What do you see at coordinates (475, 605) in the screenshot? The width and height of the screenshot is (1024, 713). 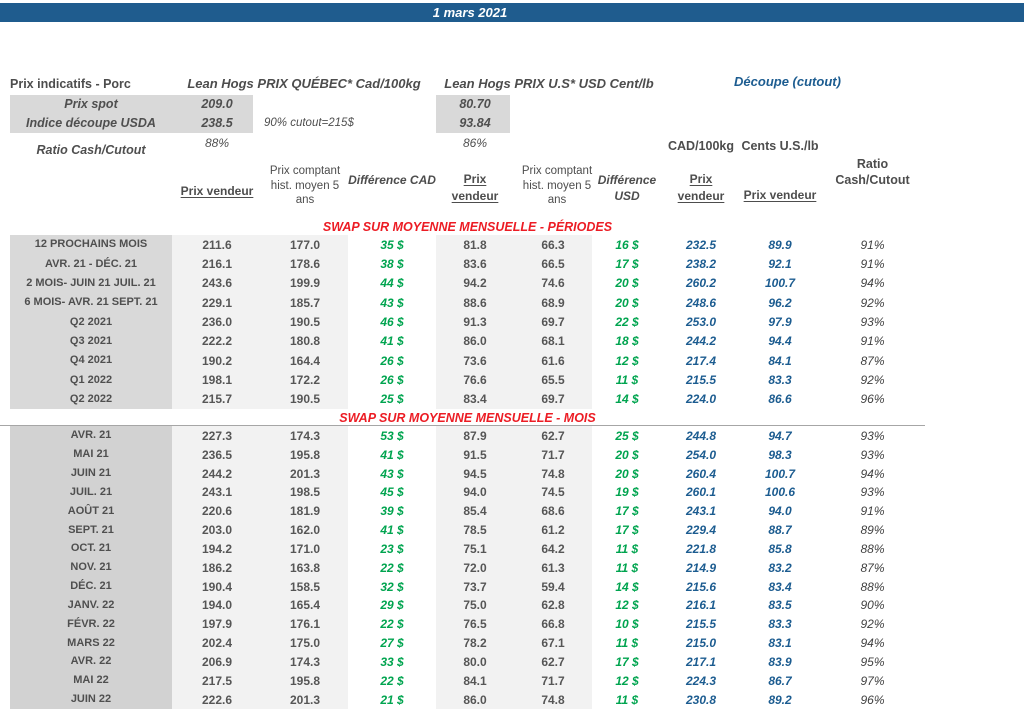 I see `usd-prix-vendeur-value: 75.0` at bounding box center [475, 605].